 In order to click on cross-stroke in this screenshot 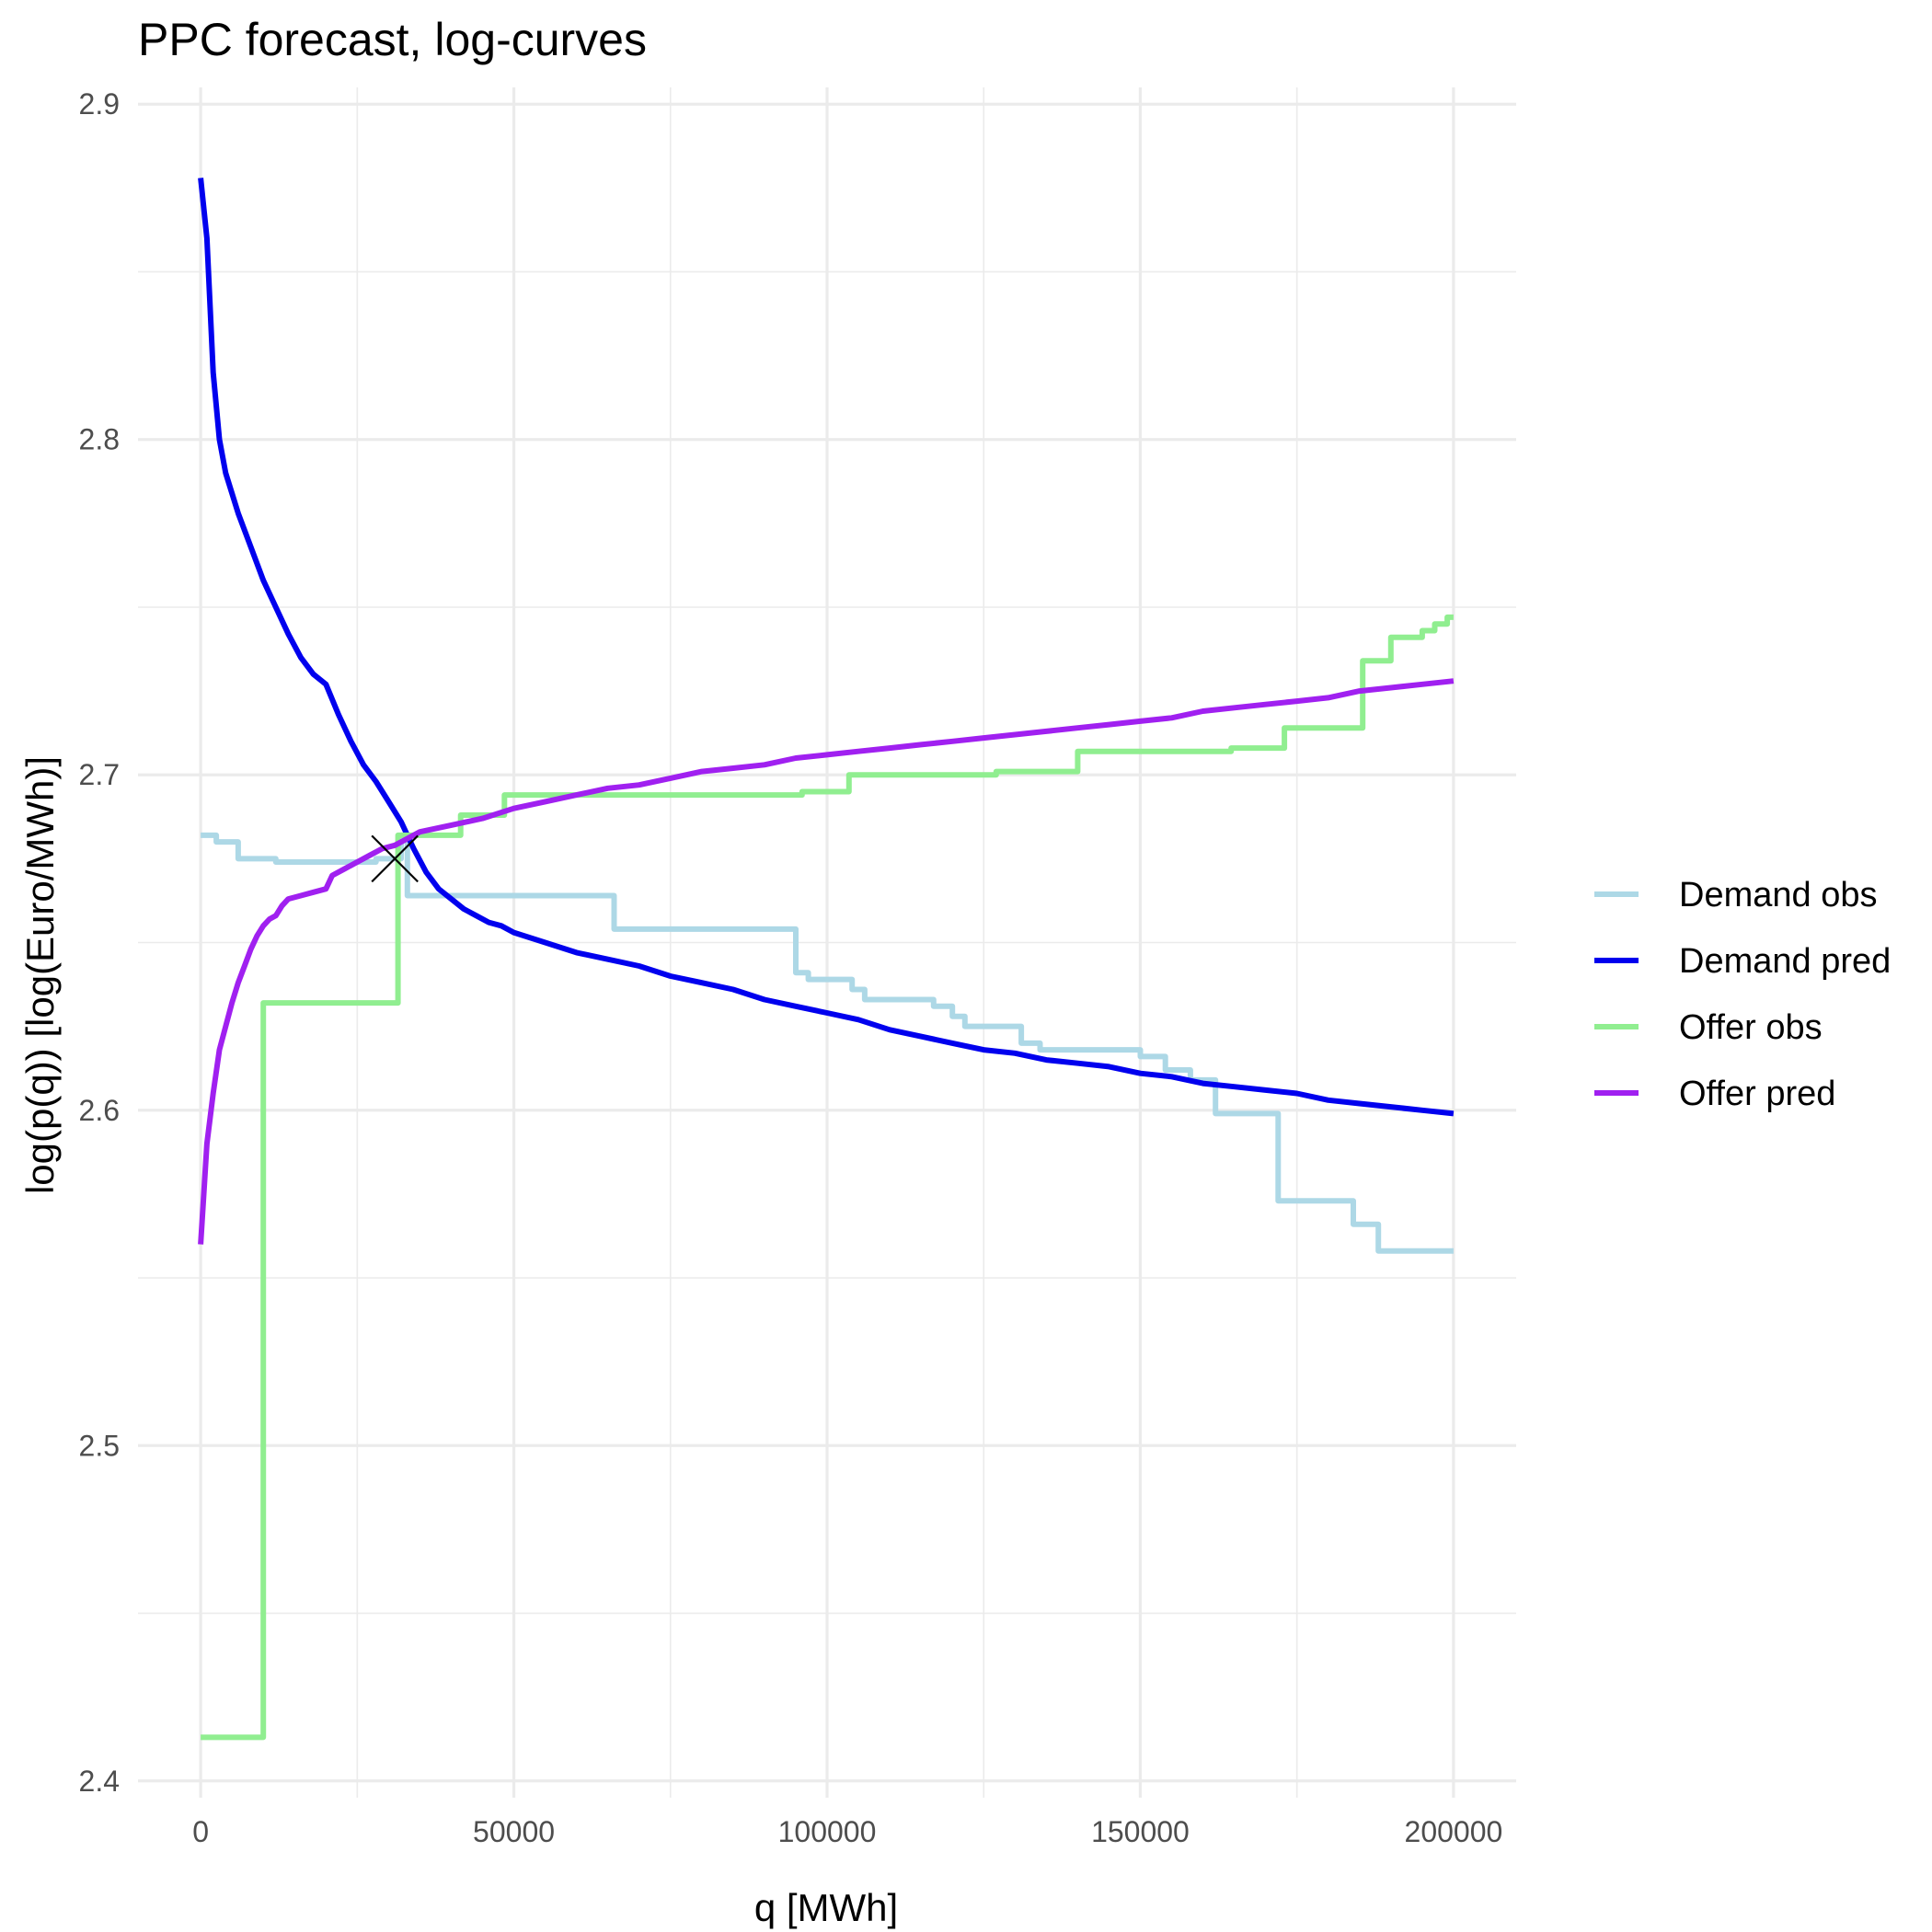, I will do `click(395, 858)`.